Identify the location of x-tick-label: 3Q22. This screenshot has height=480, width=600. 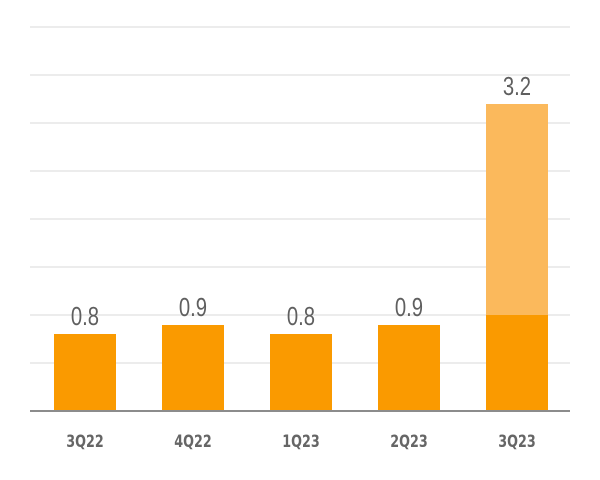
(85, 442).